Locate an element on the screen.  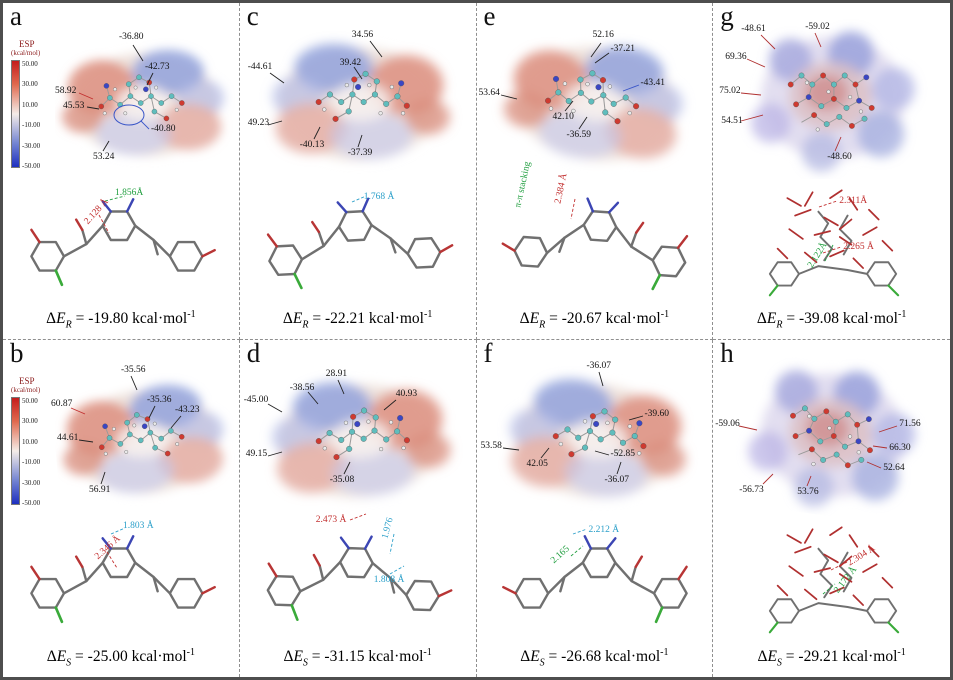
esp-value-label: 52.64 is located at coordinates (894, 468).